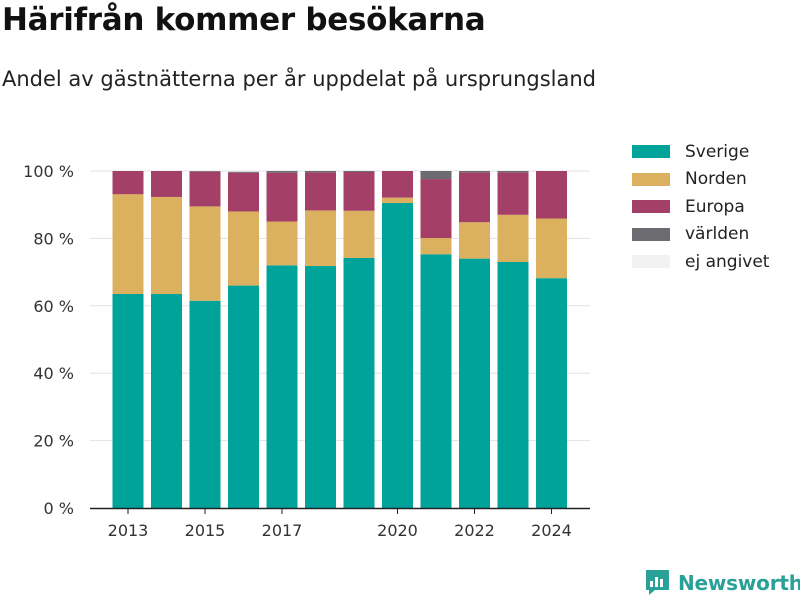  Describe the element at coordinates (53, 441) in the screenshot. I see `y-tick-label: 20 %` at that location.